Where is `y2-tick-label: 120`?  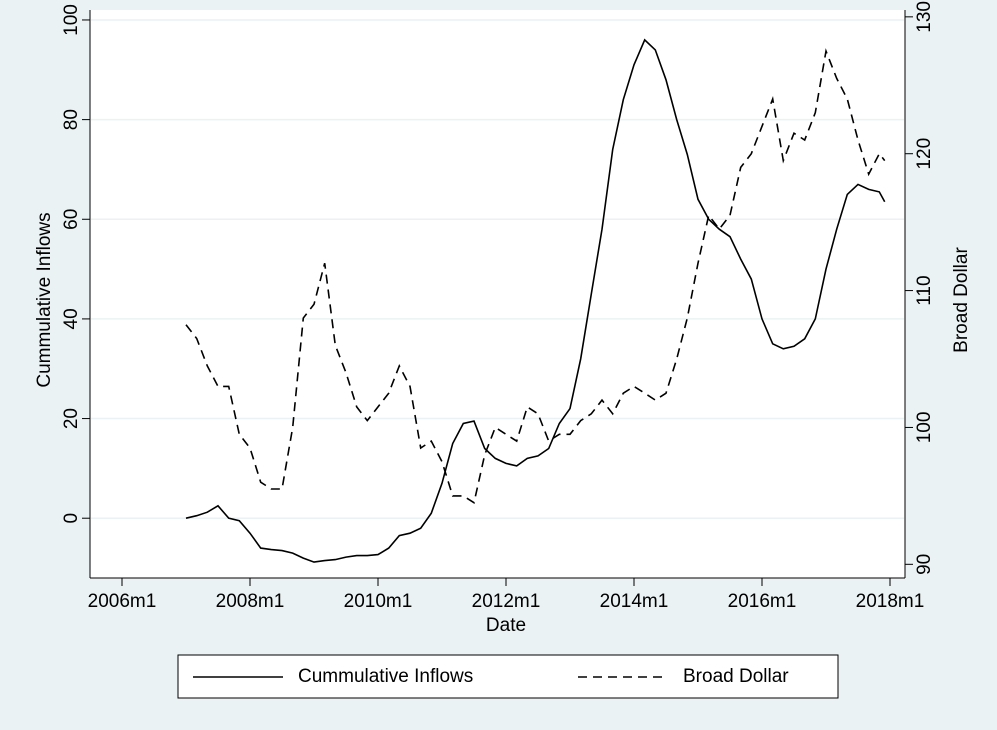 y2-tick-label: 120 is located at coordinates (924, 154).